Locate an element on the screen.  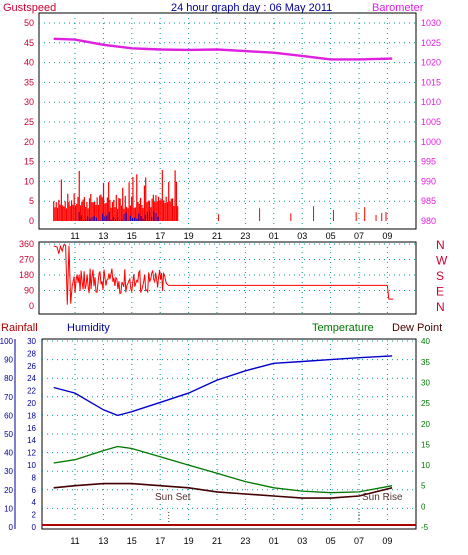
x-tick-label: 09 is located at coordinates (387, 541).